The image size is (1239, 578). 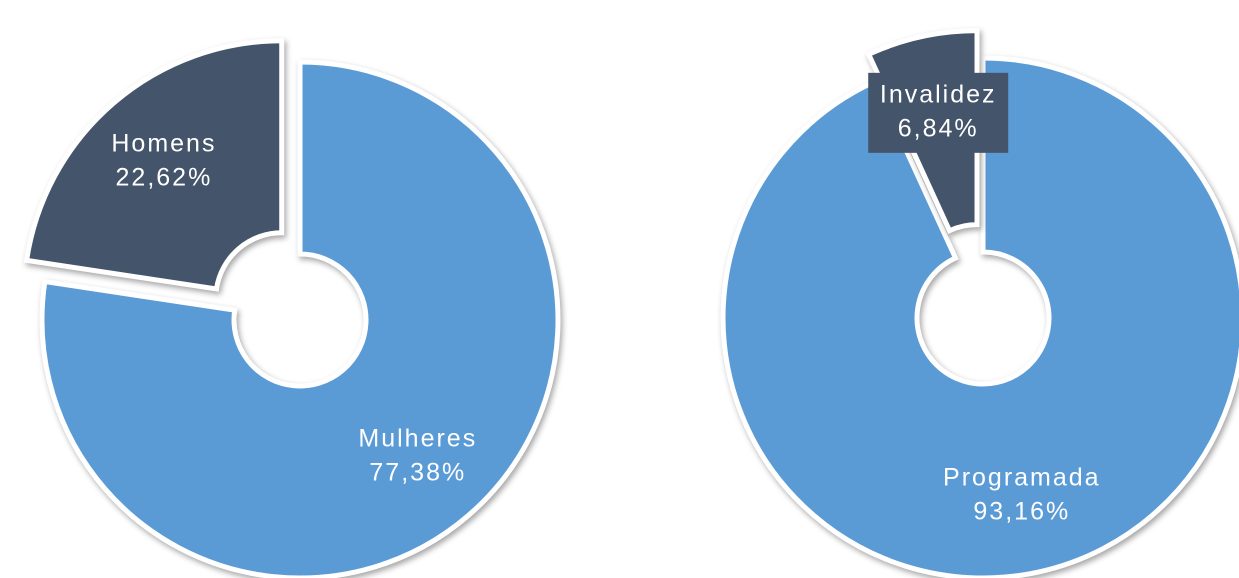 I want to click on slice-name: Invalidez, so click(x=938, y=94).